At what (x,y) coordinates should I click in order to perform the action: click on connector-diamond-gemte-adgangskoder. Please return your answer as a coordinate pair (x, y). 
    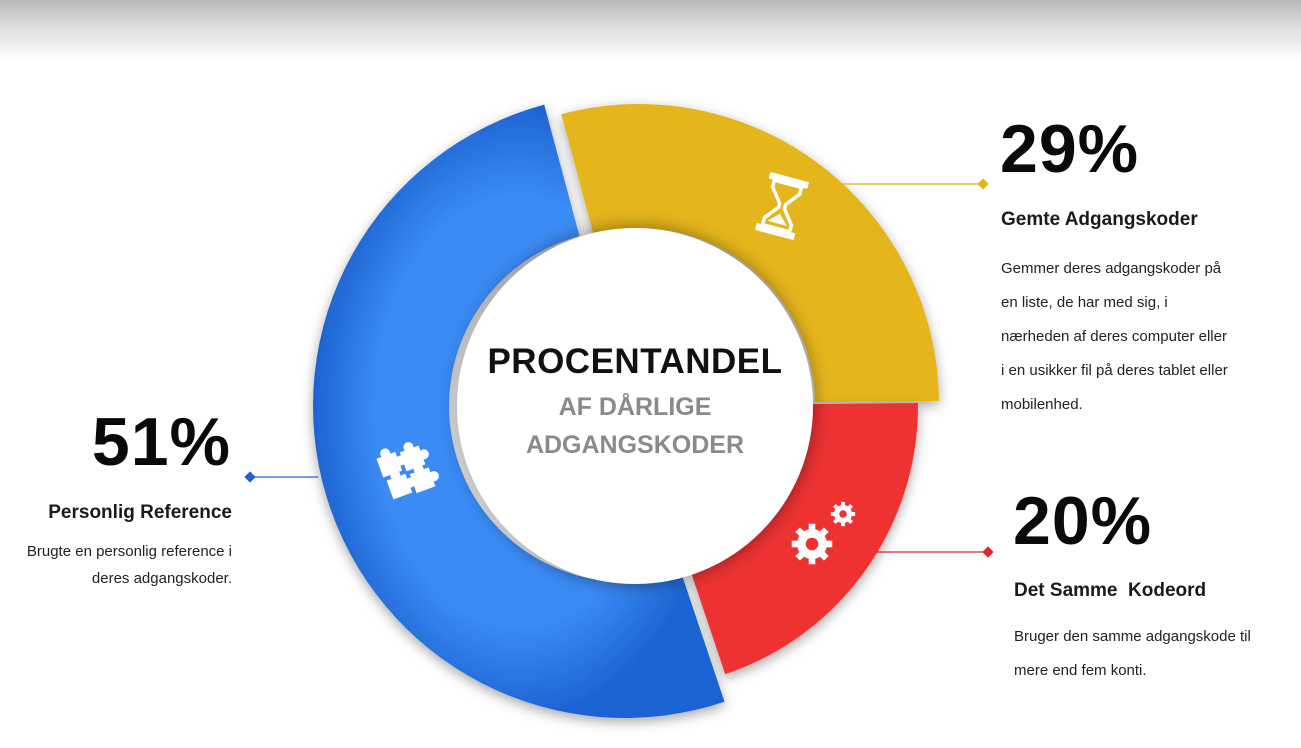
    Looking at the image, I should click on (983, 184).